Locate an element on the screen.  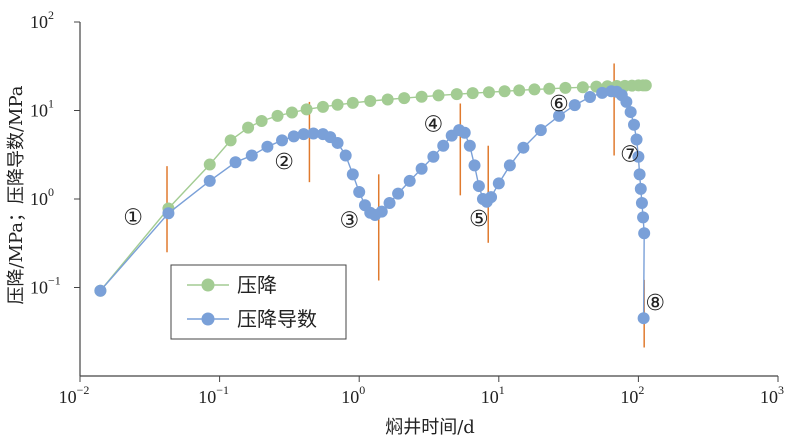
x-tick-label: 10⁻² is located at coordinates (74, 395).